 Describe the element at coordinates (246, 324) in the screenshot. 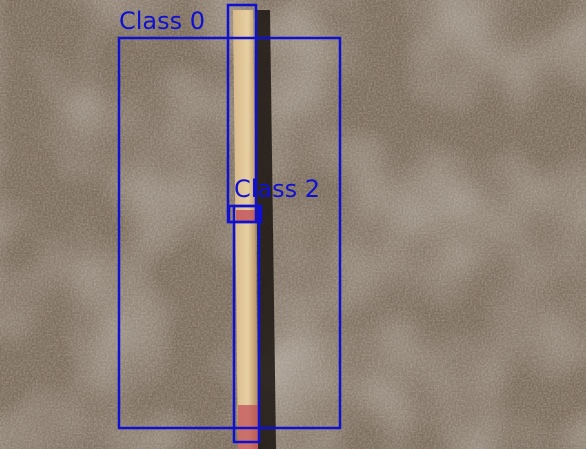

I see `bounding-box` at that location.